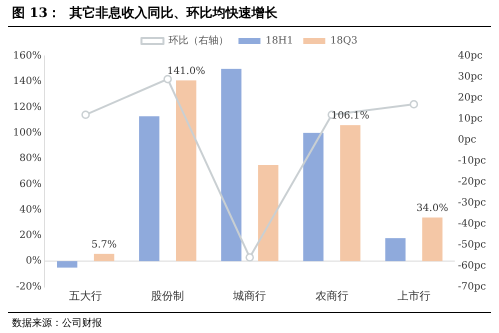  Describe the element at coordinates (249, 322) in the screenshot. I see `source-note: 数据来源：公司财报` at that location.